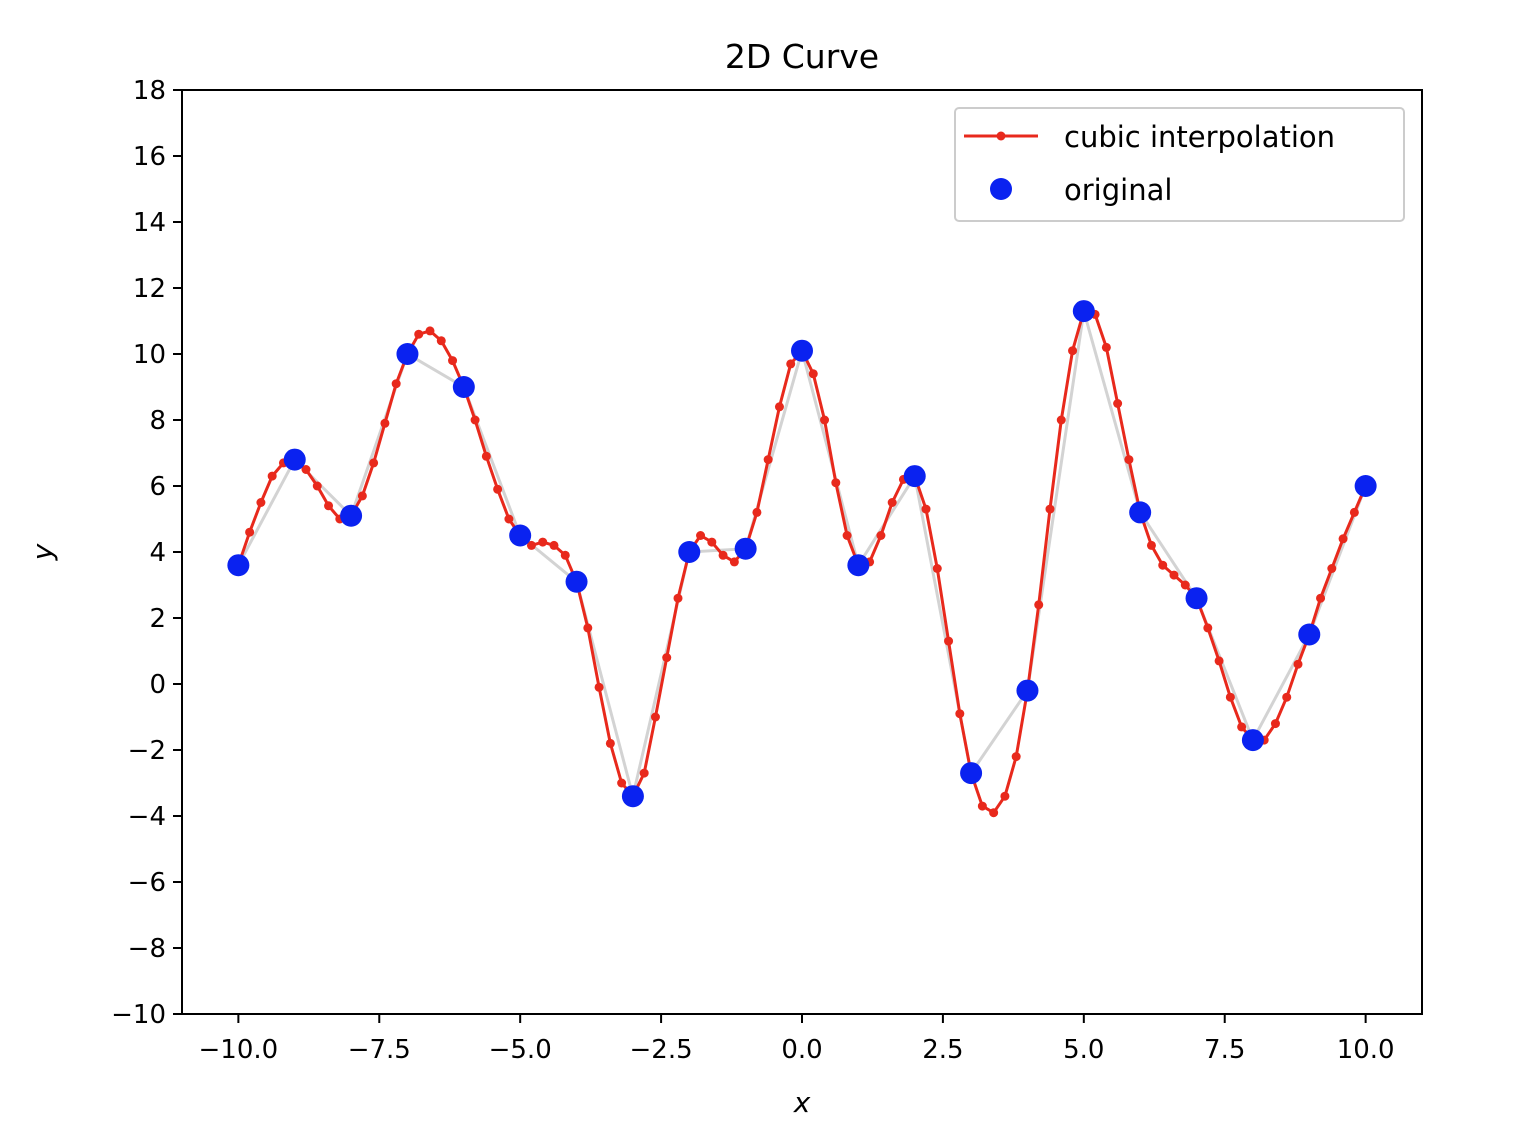 The image size is (1520, 1148). Describe the element at coordinates (147, 949) in the screenshot. I see `y-tick-label: −8` at that location.